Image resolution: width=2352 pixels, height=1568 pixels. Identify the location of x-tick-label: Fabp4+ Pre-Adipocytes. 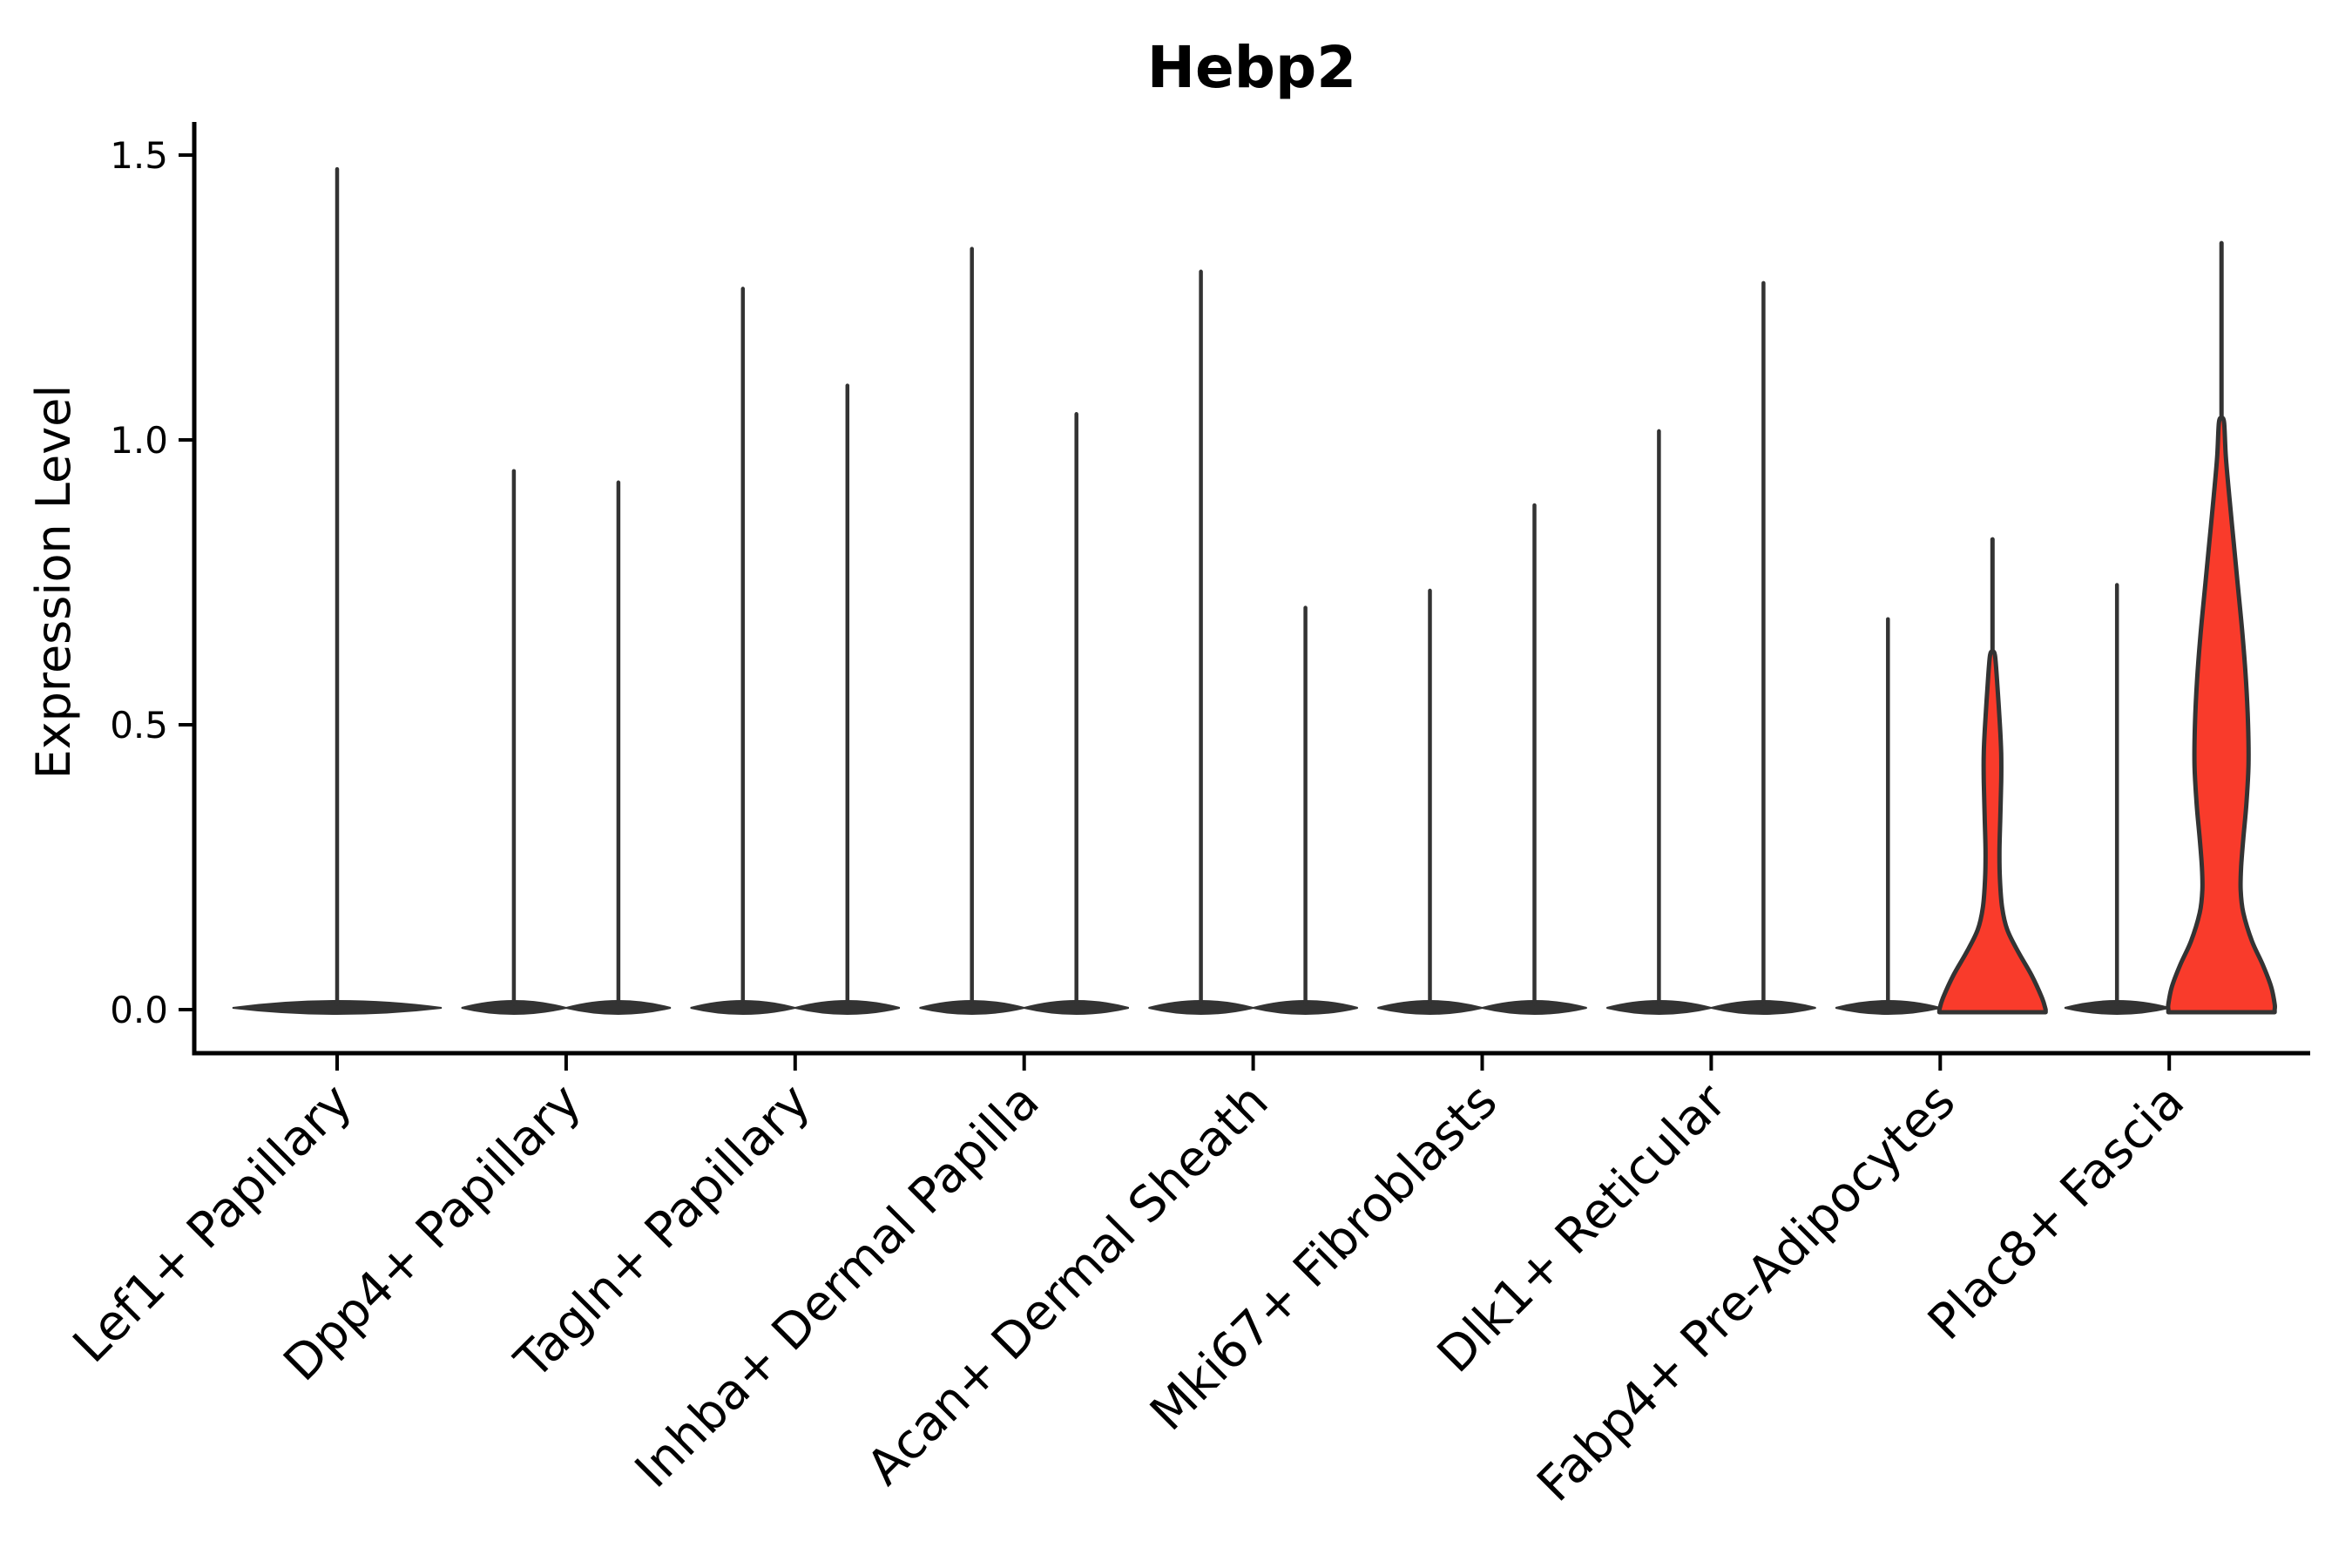
(1747, 1293).